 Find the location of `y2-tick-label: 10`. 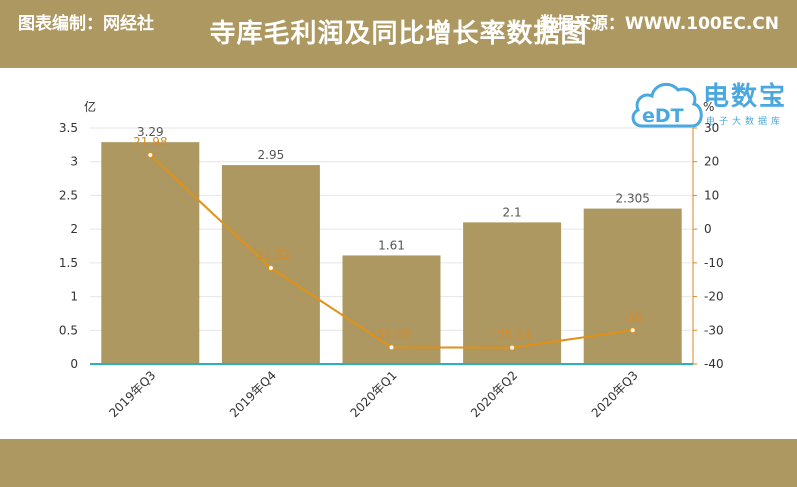

y2-tick-label: 10 is located at coordinates (711, 195).